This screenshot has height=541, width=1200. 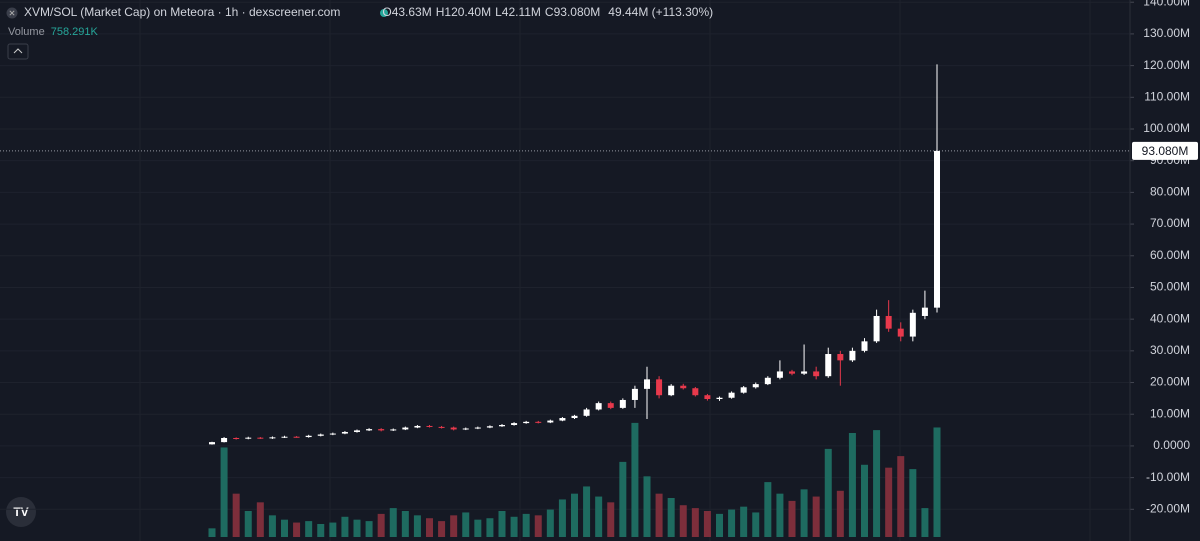 I want to click on collapse-button, so click(x=18, y=51).